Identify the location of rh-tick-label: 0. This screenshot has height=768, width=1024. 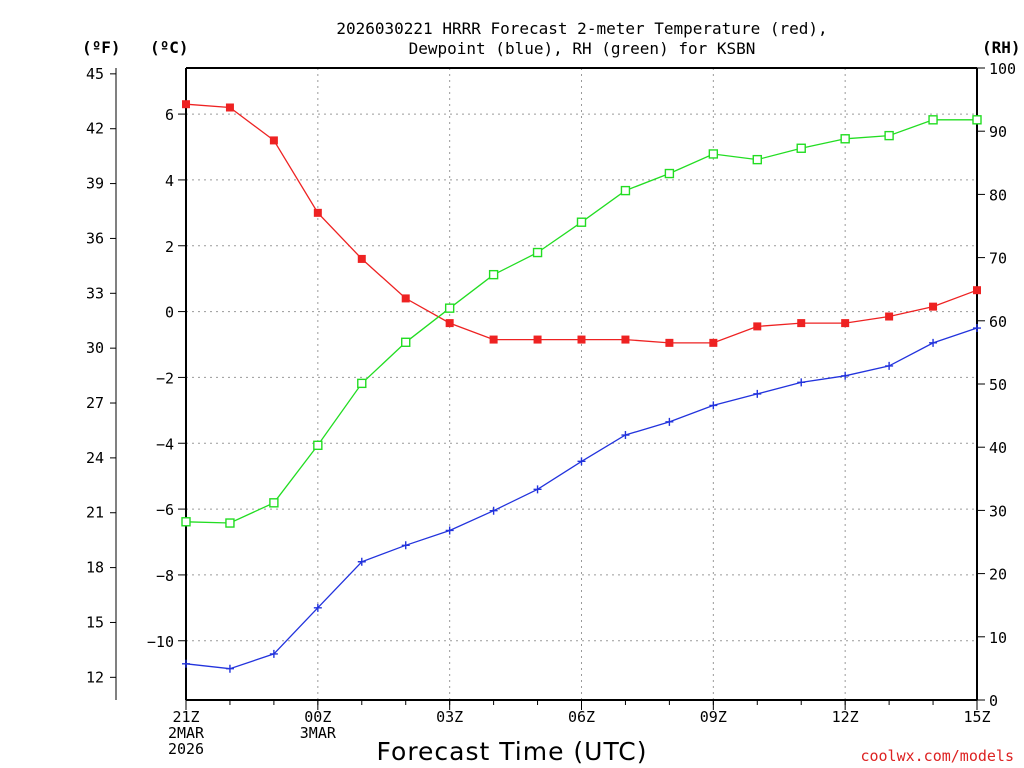
(993, 701).